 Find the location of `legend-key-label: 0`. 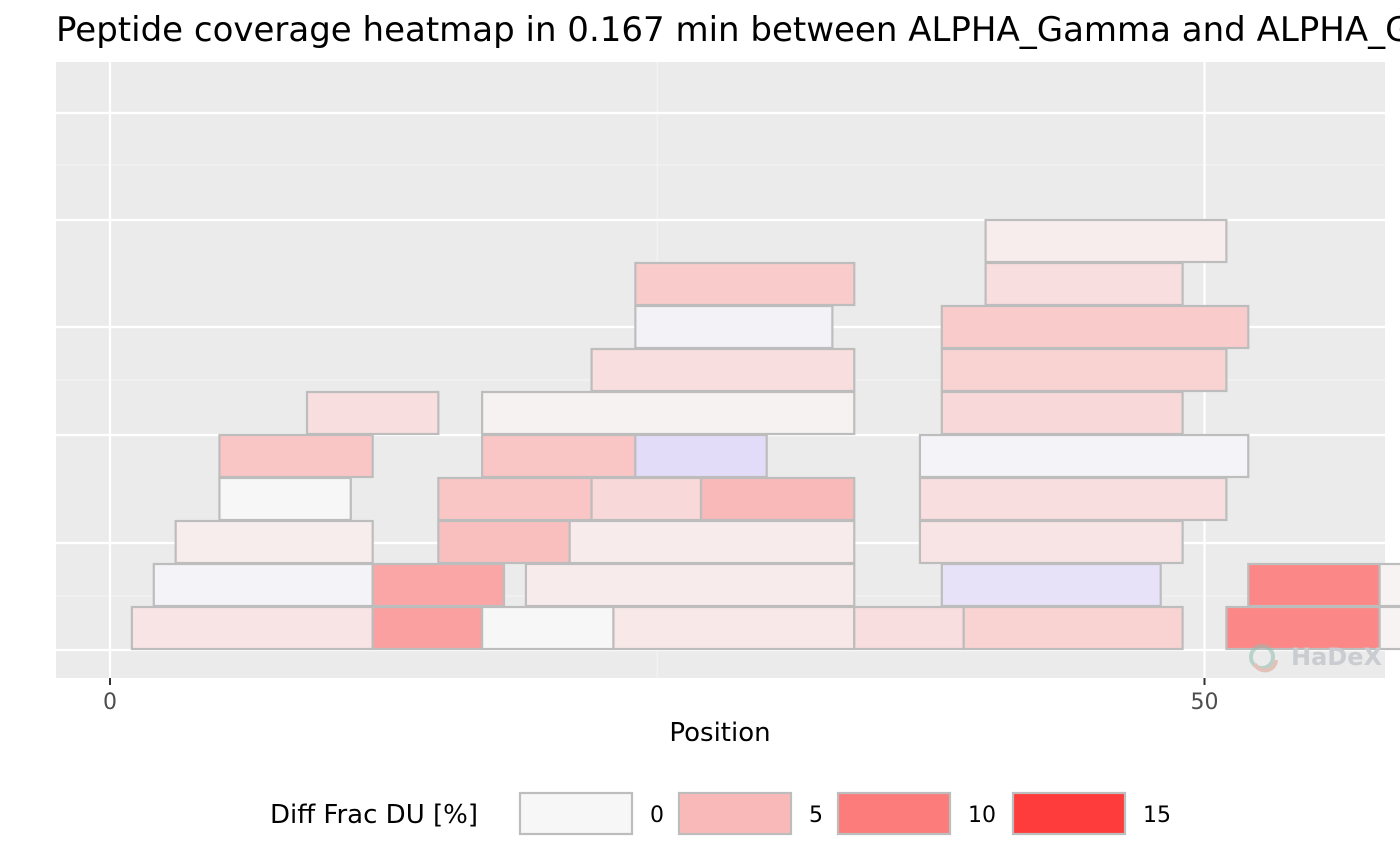

legend-key-label: 0 is located at coordinates (657, 815).